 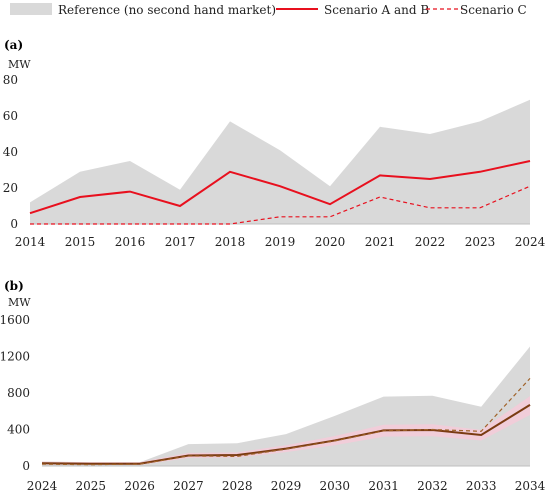 I want to click on y-tick-label: 40, so click(x=10, y=152).